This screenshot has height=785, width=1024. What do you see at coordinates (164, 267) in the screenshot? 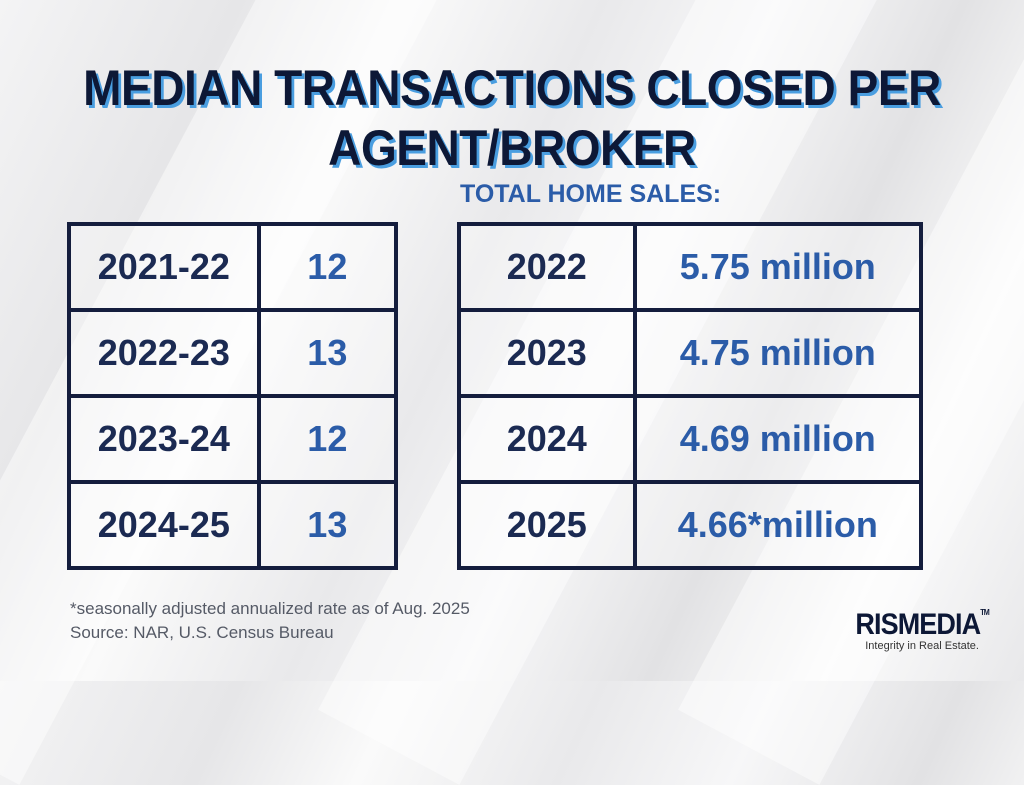
I see `period-cell: 2021-22` at bounding box center [164, 267].